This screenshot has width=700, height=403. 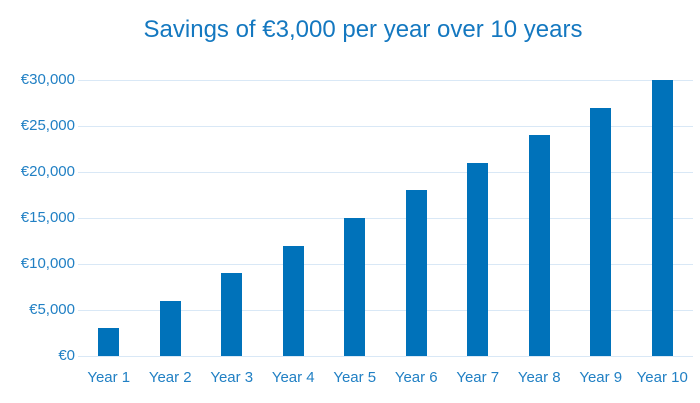 What do you see at coordinates (539, 377) in the screenshot?
I see `x-axis-category-label: Year 8` at bounding box center [539, 377].